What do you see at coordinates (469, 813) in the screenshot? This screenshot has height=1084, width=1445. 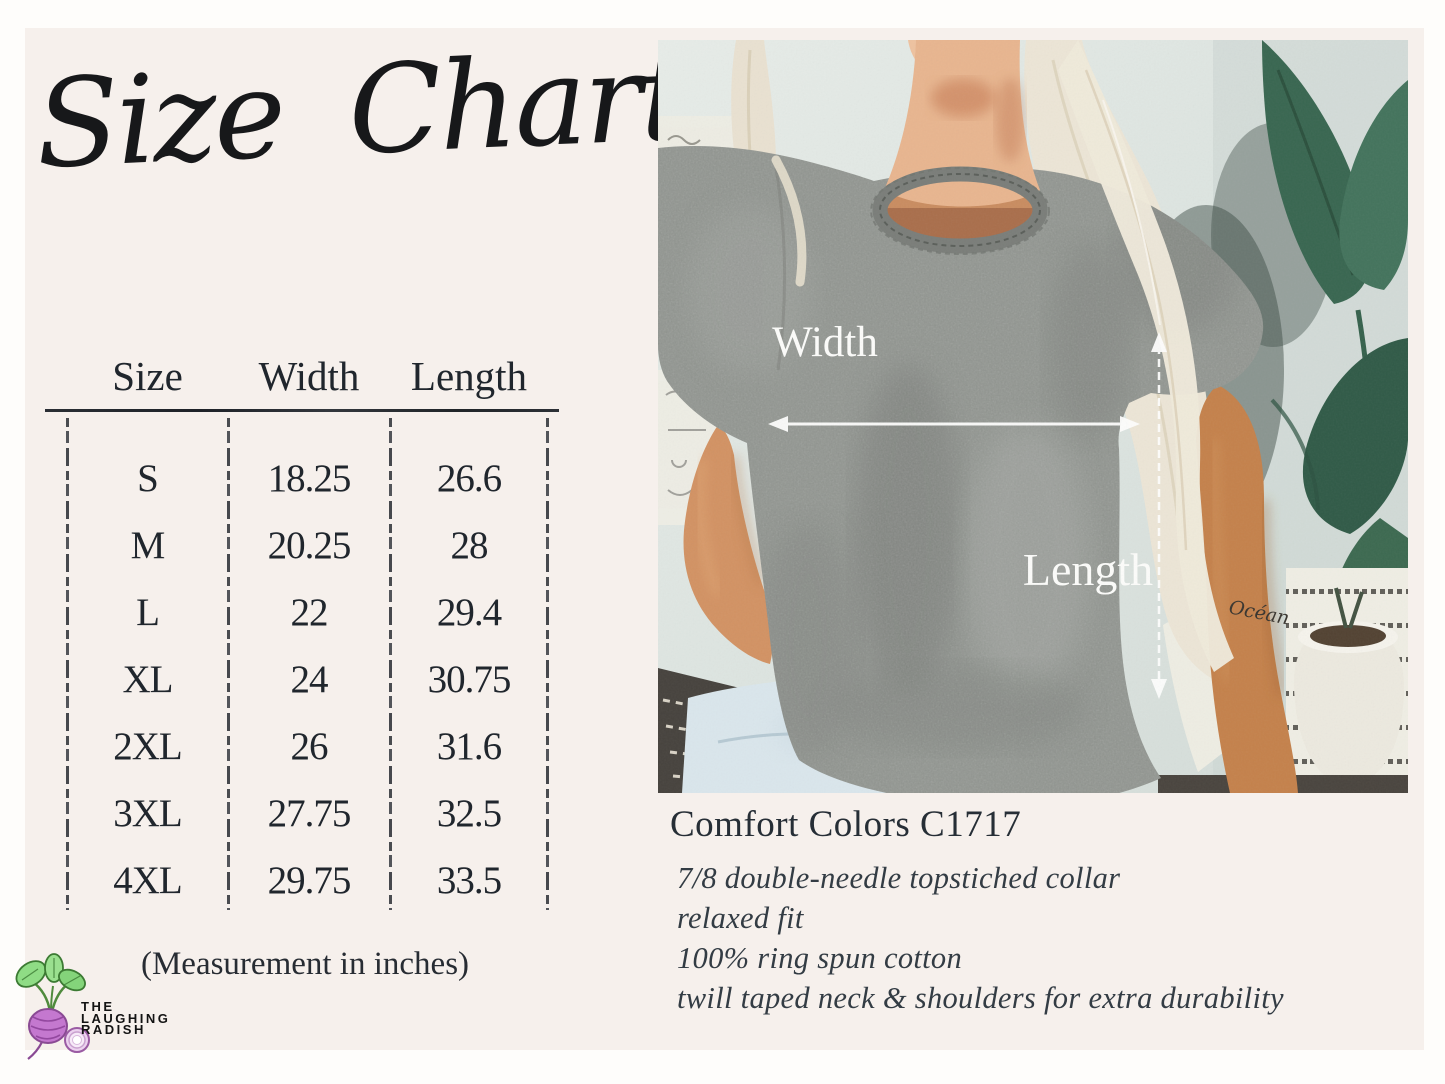 I see `cell-length: 32.5` at bounding box center [469, 813].